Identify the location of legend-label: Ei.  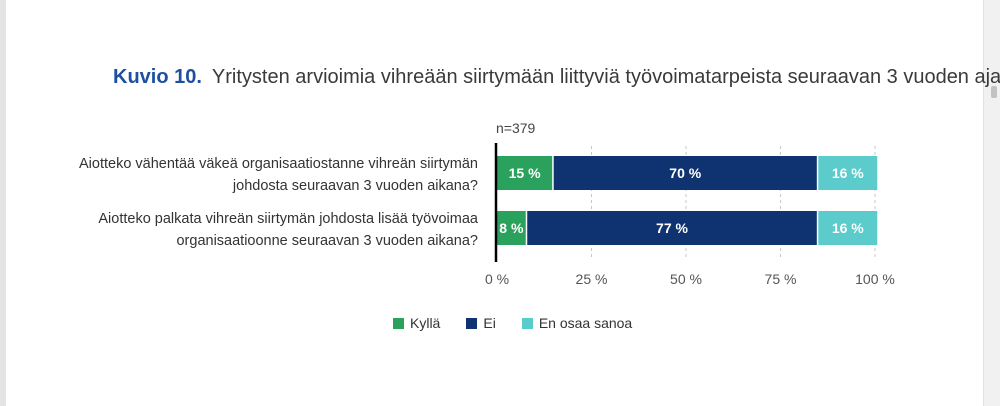
(489, 323).